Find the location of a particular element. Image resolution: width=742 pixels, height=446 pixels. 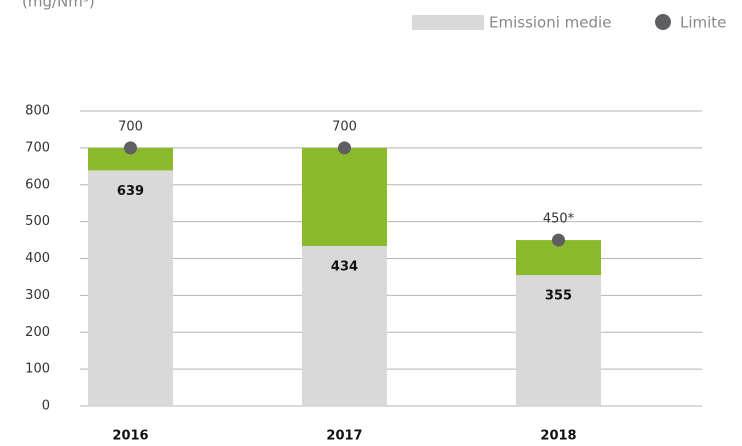

average-label: 639 is located at coordinates (130, 191).